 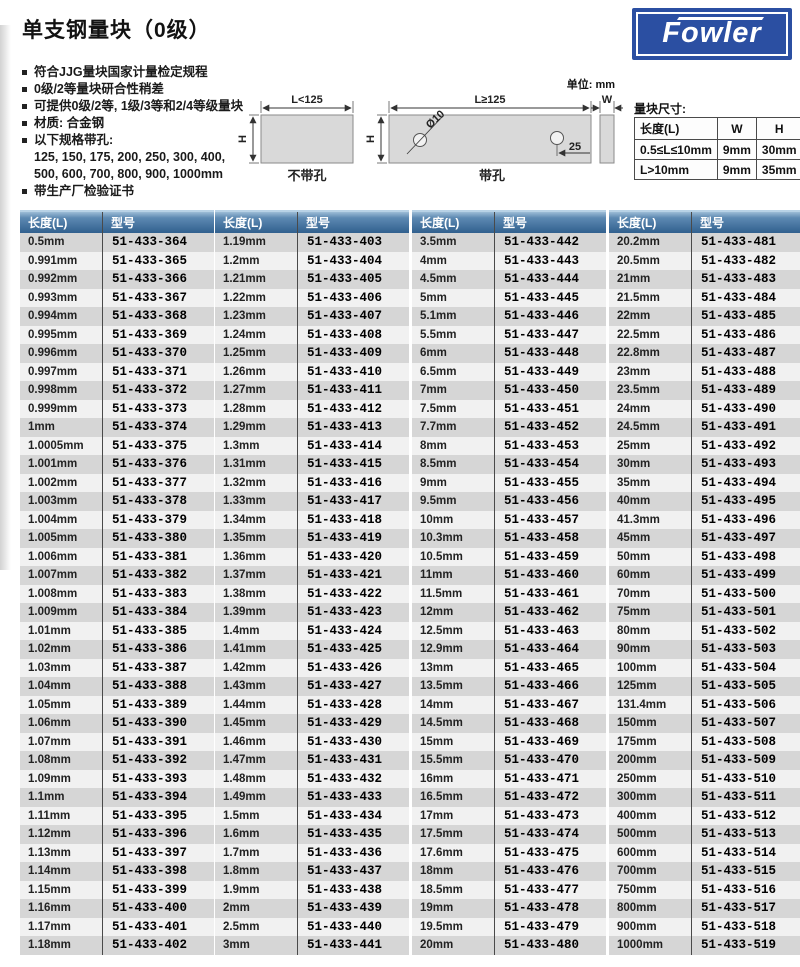 I want to click on model-cell: 51-433-405, so click(x=353, y=279).